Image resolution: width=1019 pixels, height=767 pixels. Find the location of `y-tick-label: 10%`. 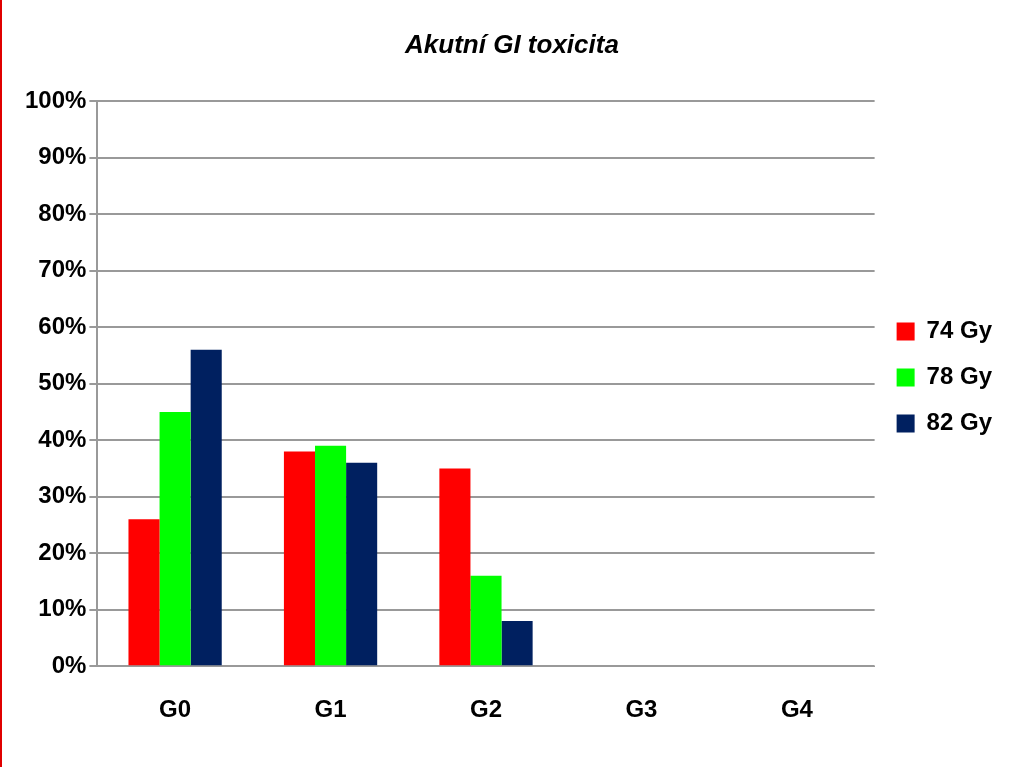

y-tick-label: 10% is located at coordinates (62, 608).